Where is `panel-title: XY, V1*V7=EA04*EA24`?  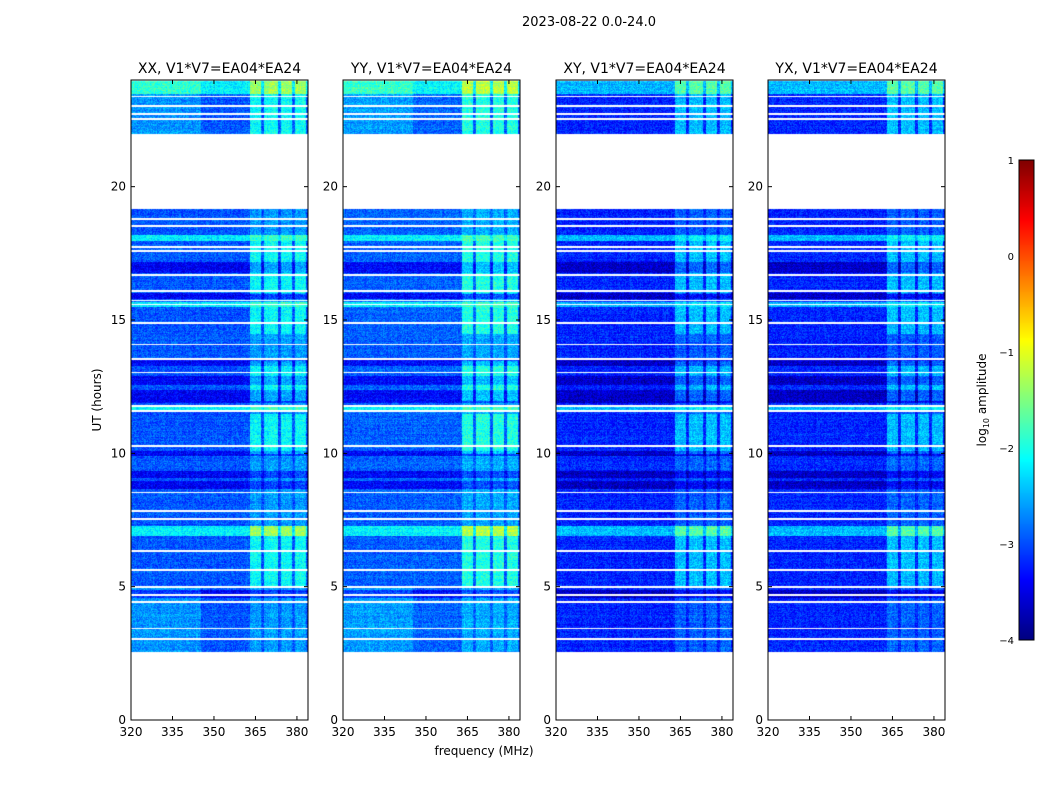 panel-title: XY, V1*V7=EA04*EA24 is located at coordinates (644, 69).